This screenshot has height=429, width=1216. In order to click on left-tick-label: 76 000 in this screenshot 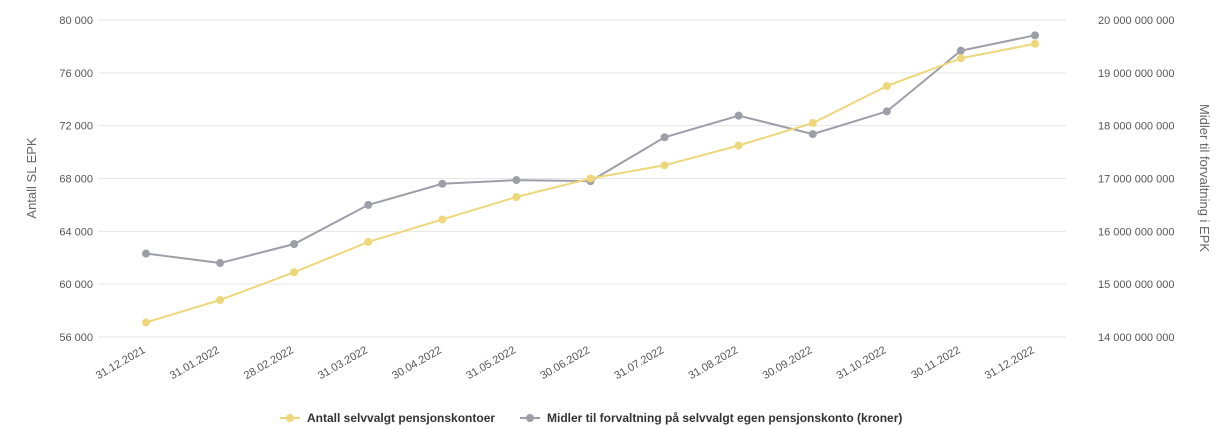, I will do `click(76, 74)`.